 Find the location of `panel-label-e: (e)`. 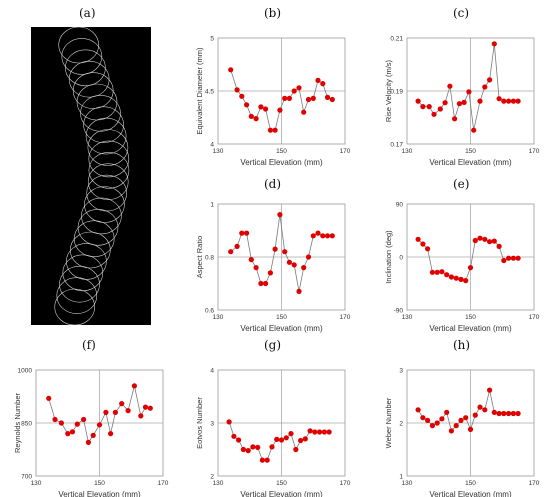

panel-label-e: (e) is located at coordinates (461, 184).